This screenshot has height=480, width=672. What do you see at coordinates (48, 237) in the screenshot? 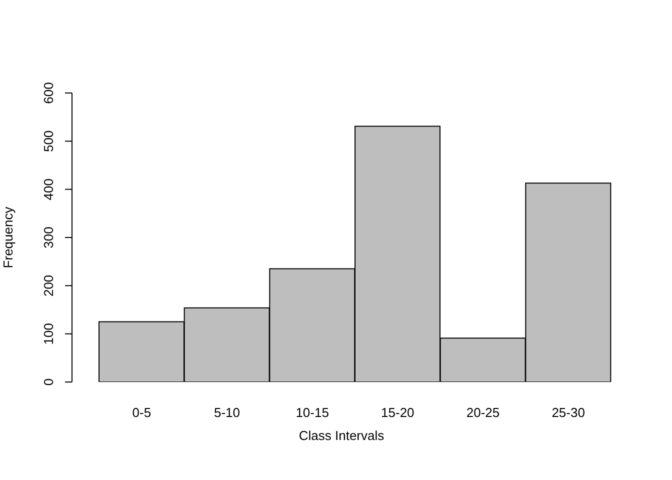
I see `y-tick-label: 300` at bounding box center [48, 237].